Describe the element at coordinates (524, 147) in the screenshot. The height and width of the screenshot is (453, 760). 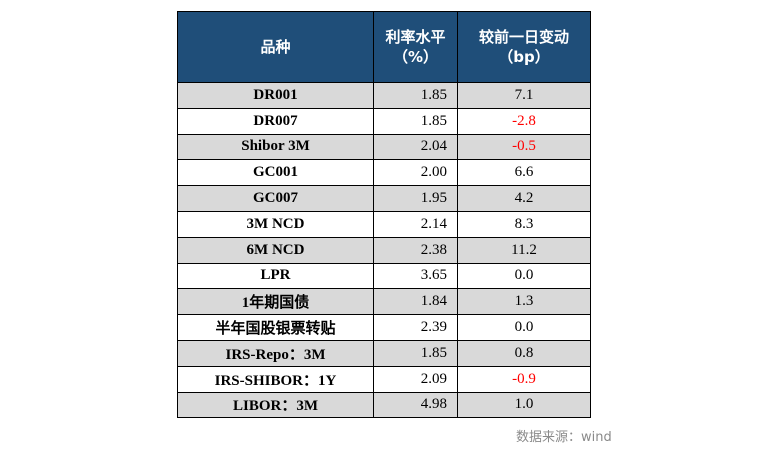
I see `change-cell: -0.5` at that location.